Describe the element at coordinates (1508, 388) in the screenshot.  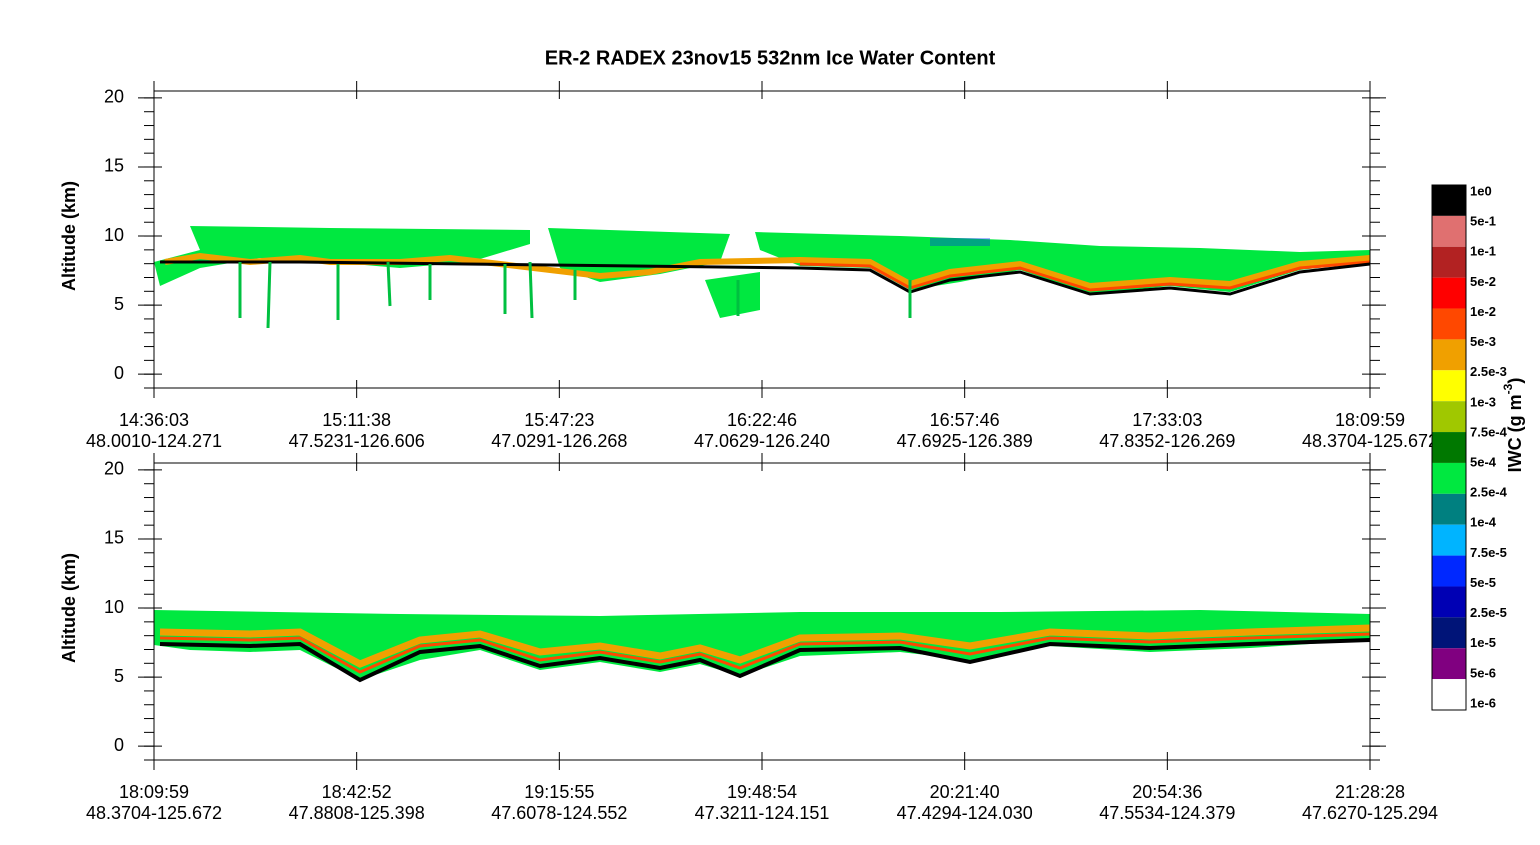
I see `colorbar-title-exponent: -3` at that location.